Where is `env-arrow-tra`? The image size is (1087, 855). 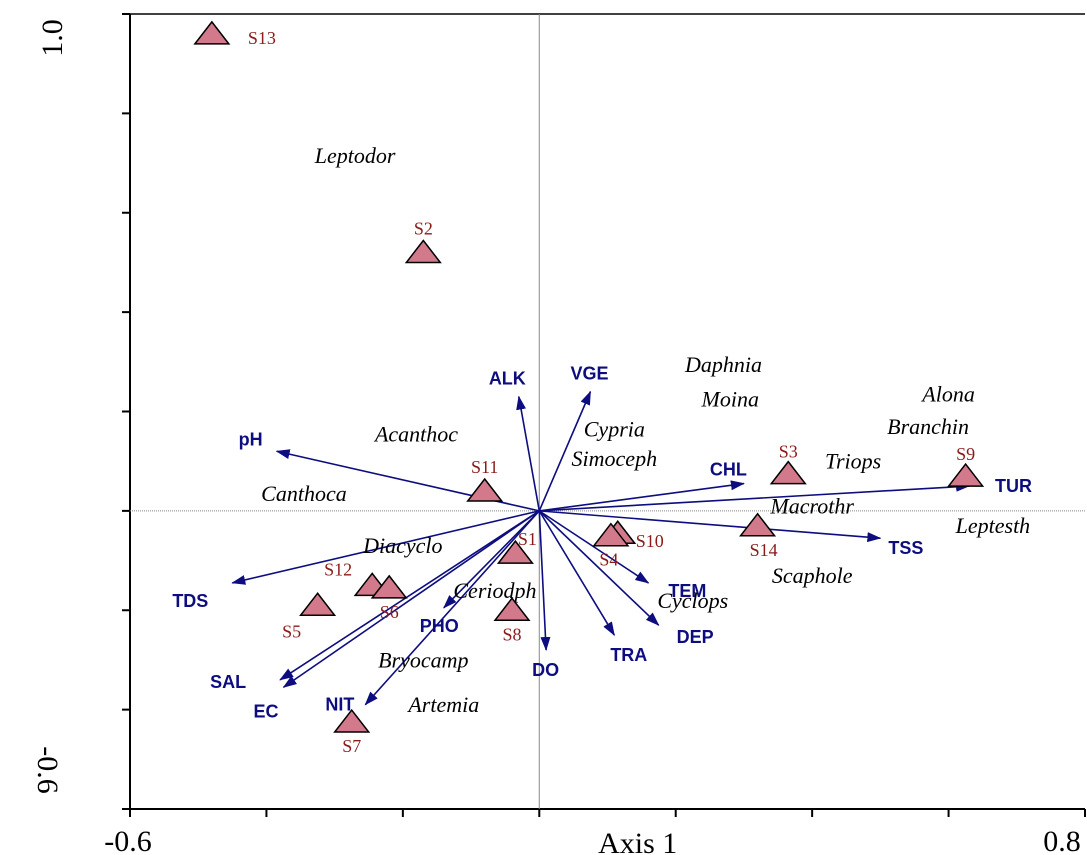
env-arrow-tra is located at coordinates (577, 573).